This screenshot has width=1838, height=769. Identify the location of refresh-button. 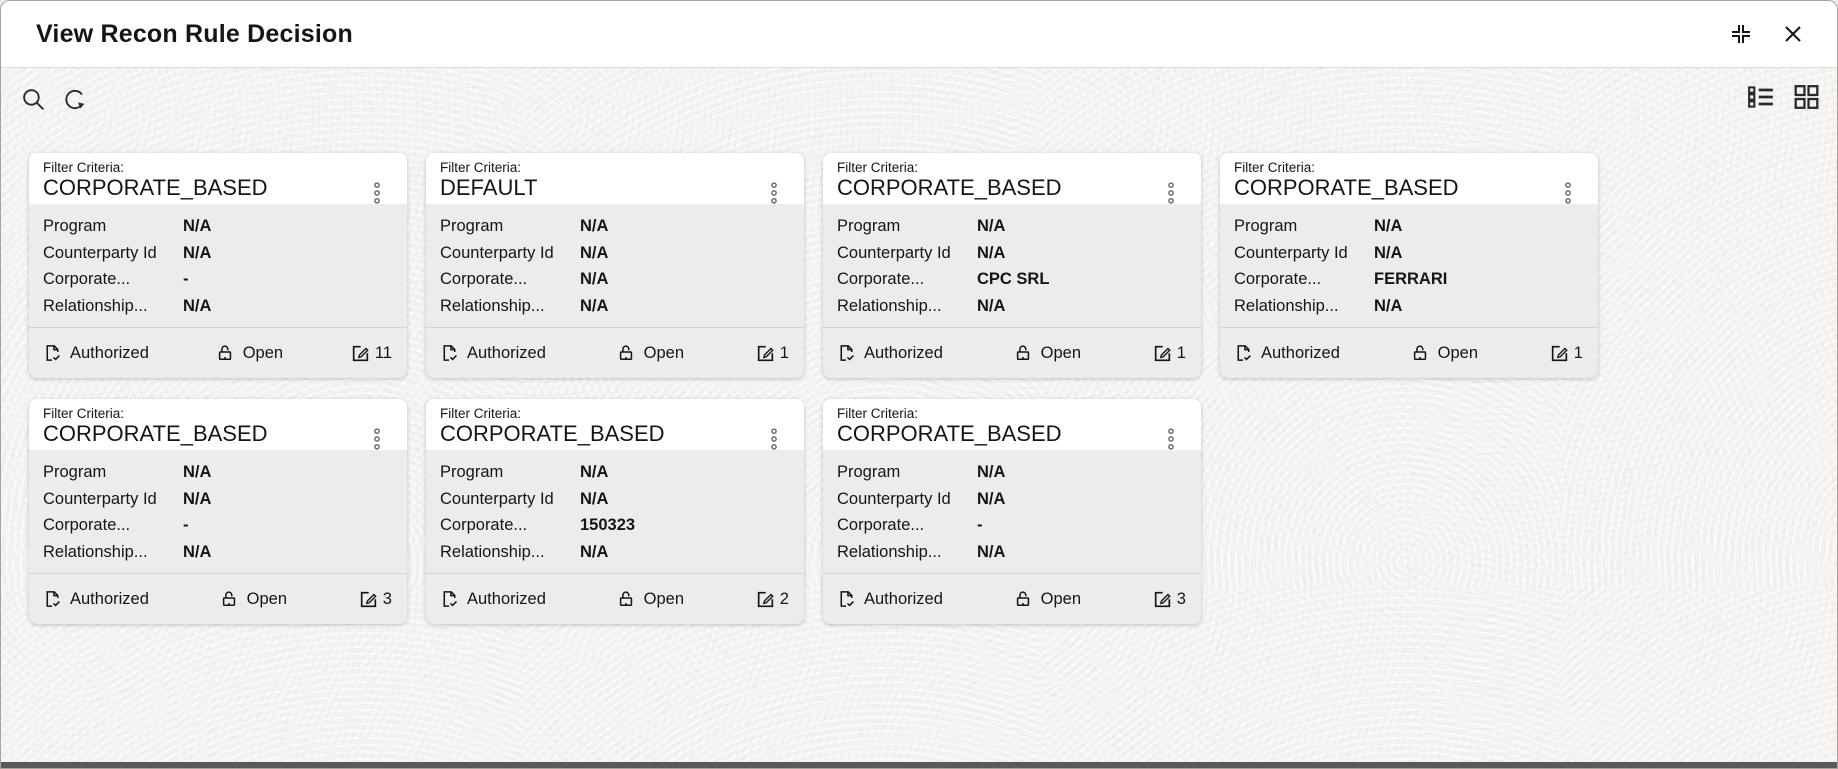
(74, 99).